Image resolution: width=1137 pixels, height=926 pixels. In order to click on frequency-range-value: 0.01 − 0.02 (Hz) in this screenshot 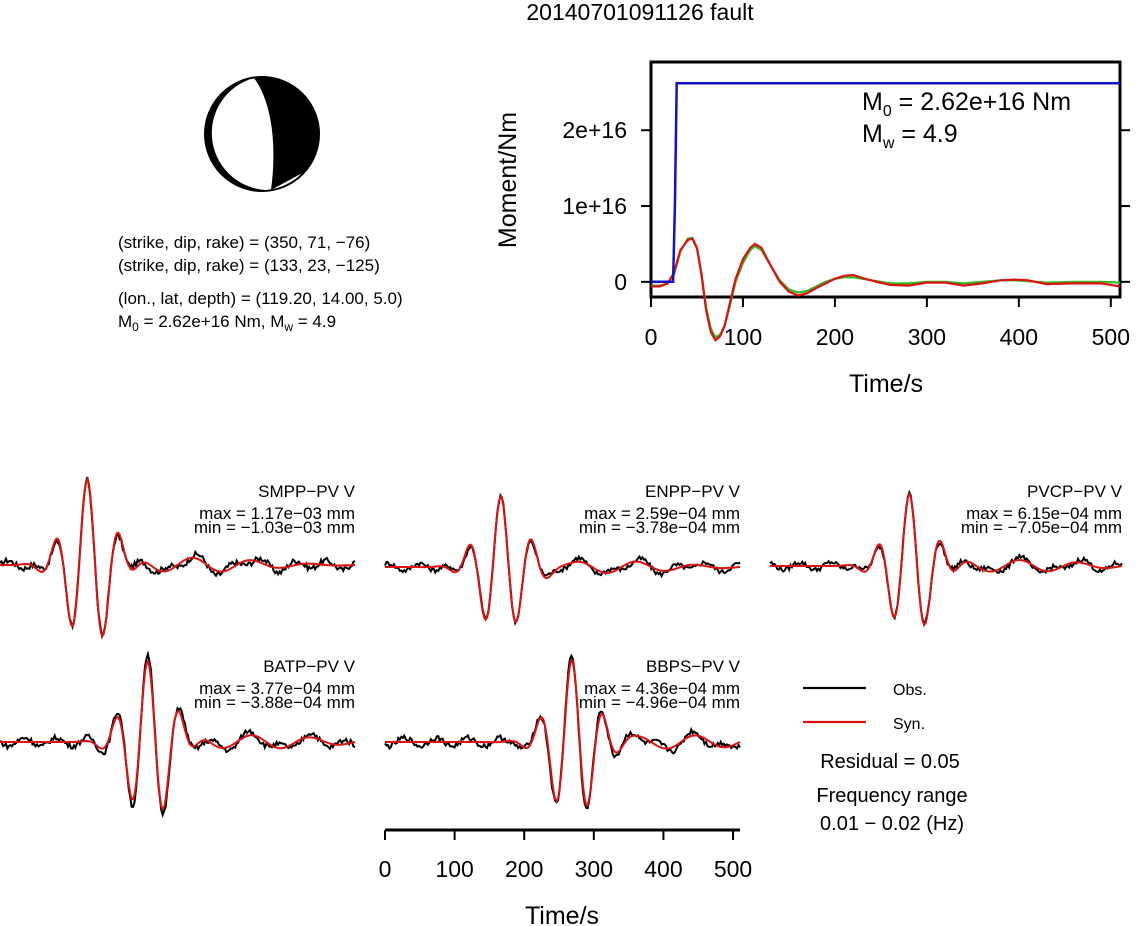, I will do `click(892, 824)`.